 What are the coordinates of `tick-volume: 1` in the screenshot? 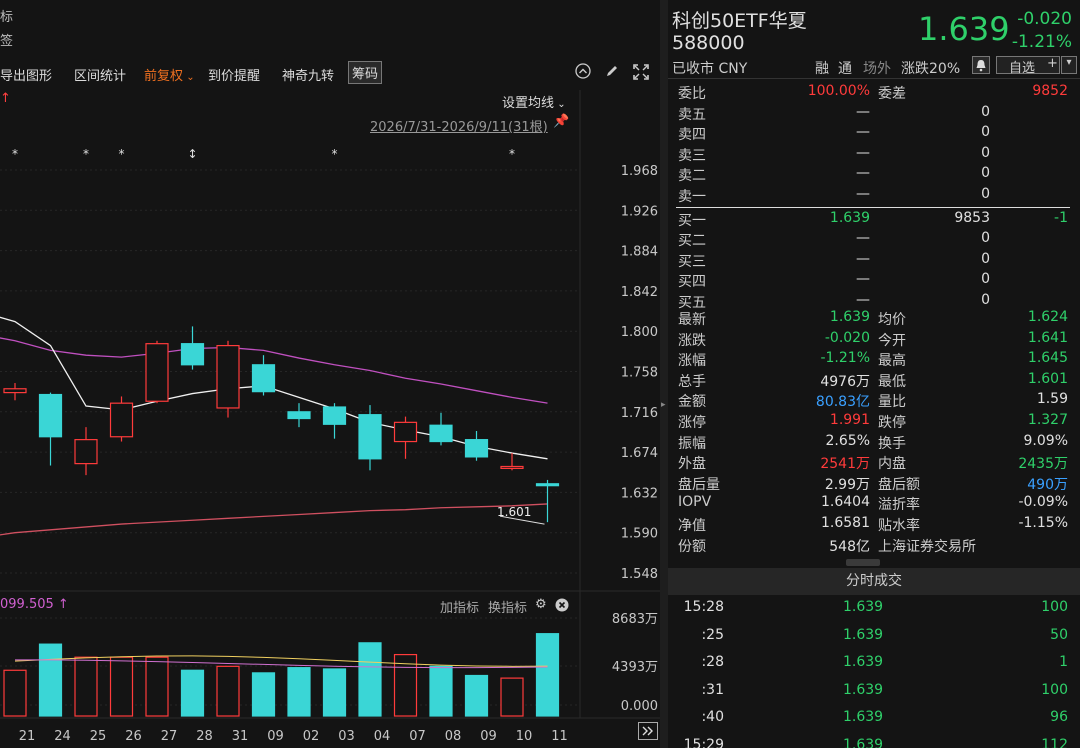 It's located at (1063, 662).